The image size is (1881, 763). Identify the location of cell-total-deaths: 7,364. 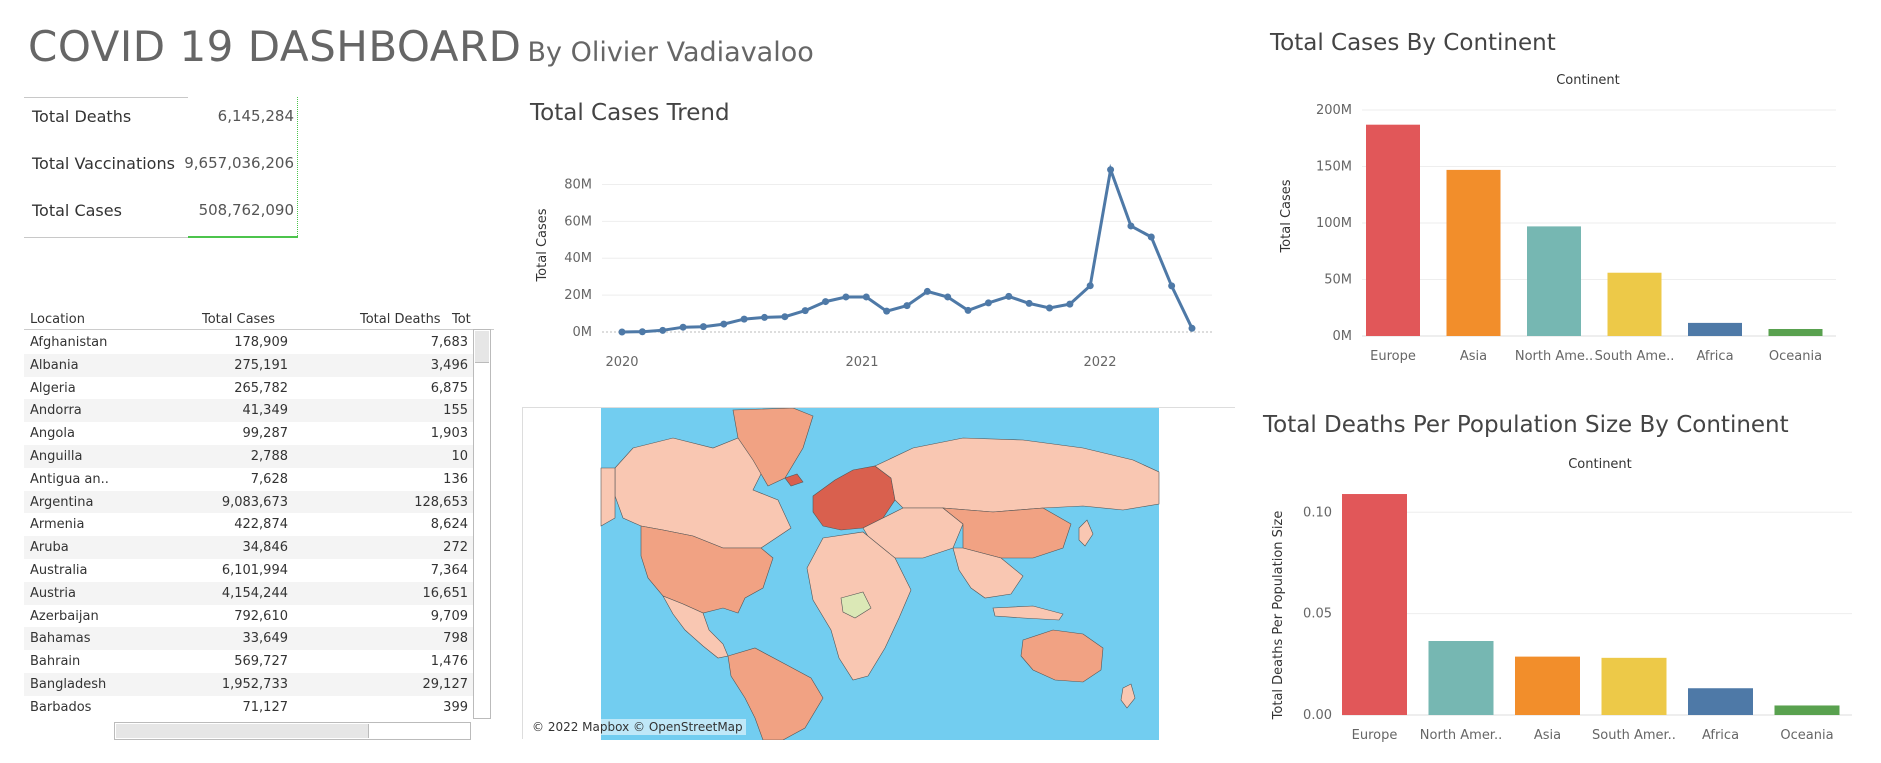
(449, 570).